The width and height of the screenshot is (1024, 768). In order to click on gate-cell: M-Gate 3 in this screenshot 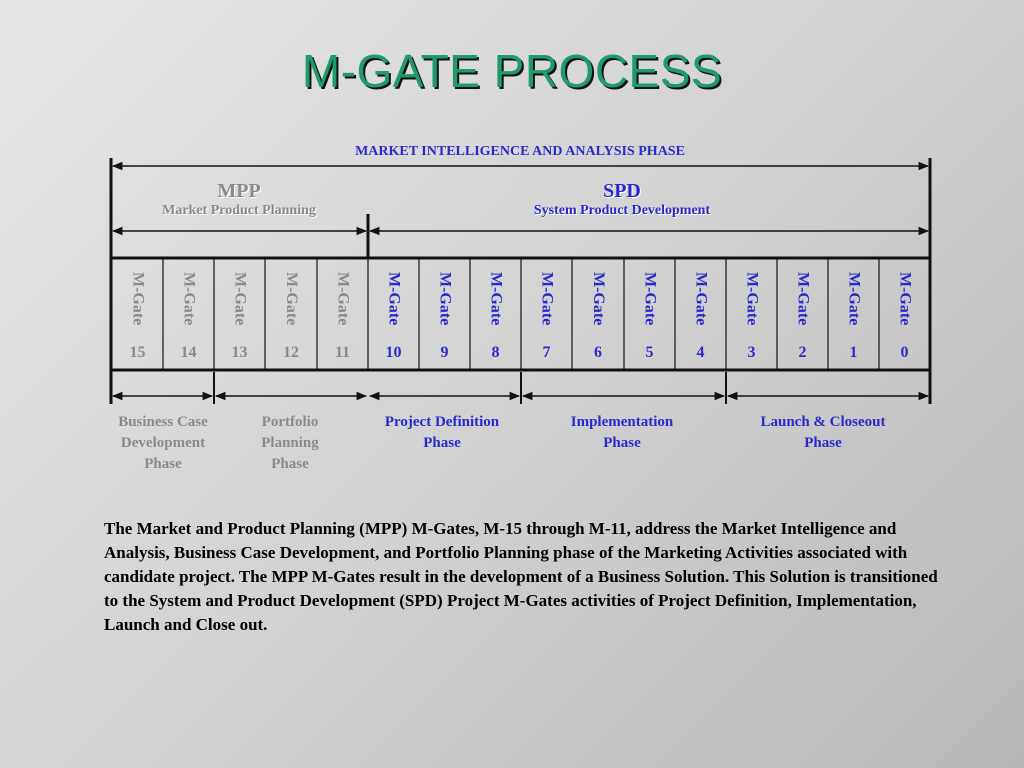, I will do `click(751, 314)`.